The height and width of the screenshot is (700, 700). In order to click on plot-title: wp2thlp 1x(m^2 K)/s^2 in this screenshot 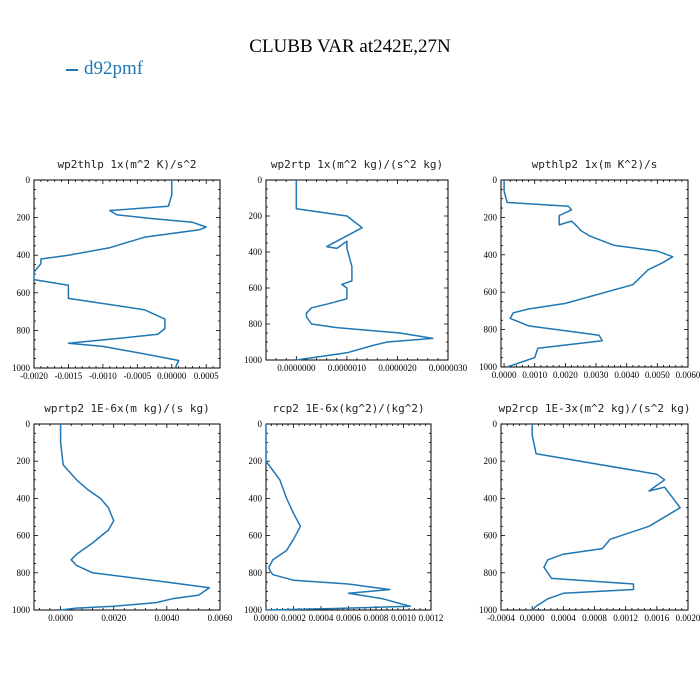, I will do `click(126, 164)`.